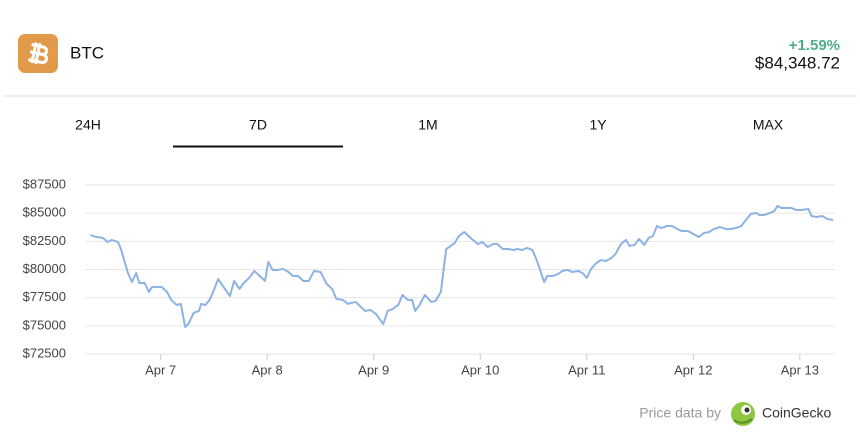  Describe the element at coordinates (44, 240) in the screenshot. I see `y-tick-label: $82500` at that location.